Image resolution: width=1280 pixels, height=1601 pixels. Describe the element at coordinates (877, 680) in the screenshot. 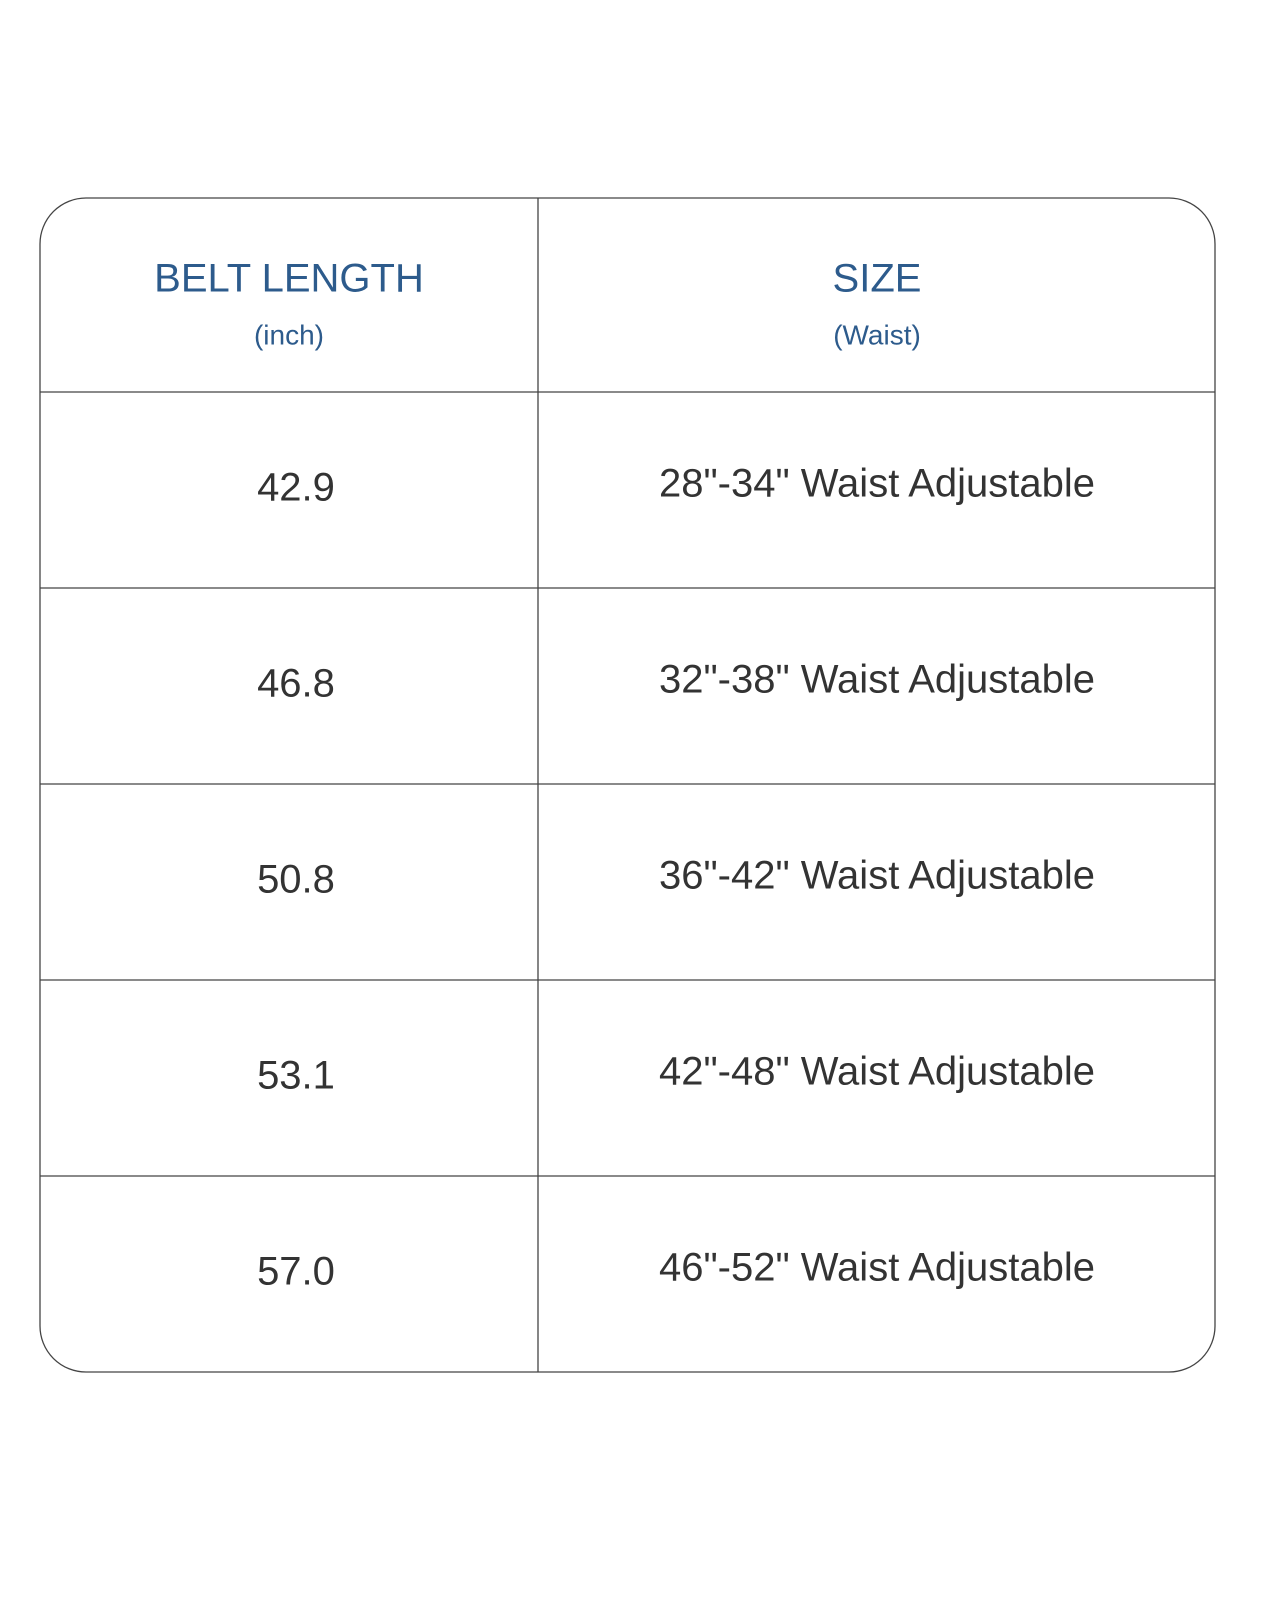

I see `waist-size: 32"-38" Waist Adjustable` at that location.